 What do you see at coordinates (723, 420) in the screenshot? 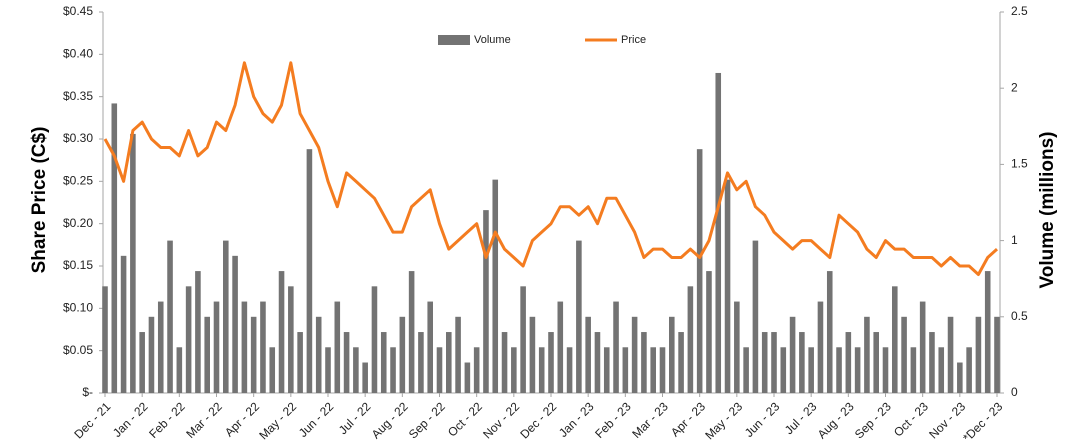
I see `x-tick-label: May - 23` at bounding box center [723, 420].